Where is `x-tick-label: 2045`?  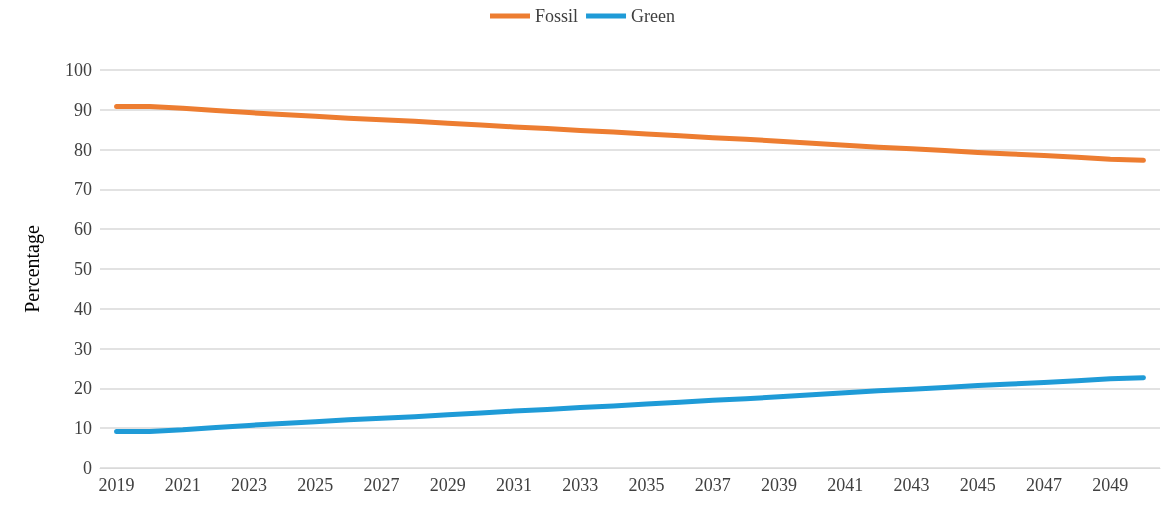 x-tick-label: 2045 is located at coordinates (977, 485).